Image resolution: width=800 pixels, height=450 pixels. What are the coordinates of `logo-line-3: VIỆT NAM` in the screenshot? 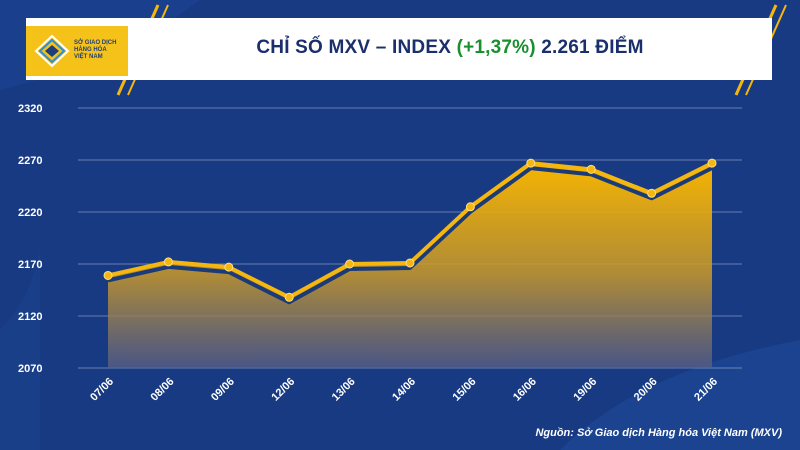 It's located at (88, 57).